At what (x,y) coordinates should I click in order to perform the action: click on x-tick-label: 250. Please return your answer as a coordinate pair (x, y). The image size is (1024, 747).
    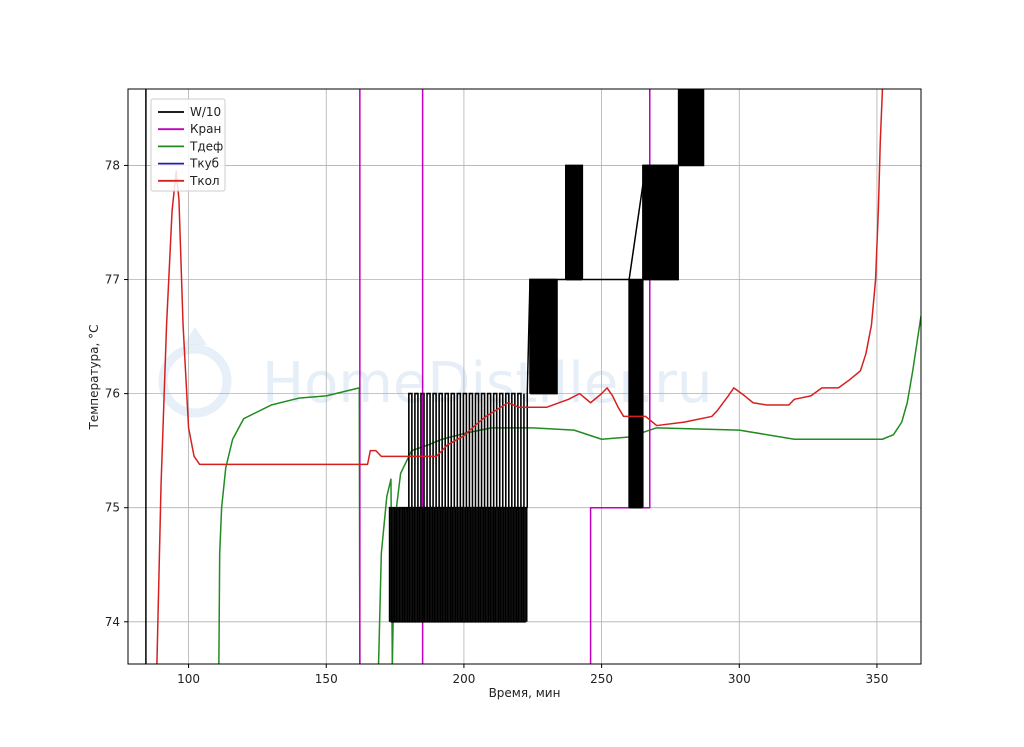
    Looking at the image, I should click on (601, 679).